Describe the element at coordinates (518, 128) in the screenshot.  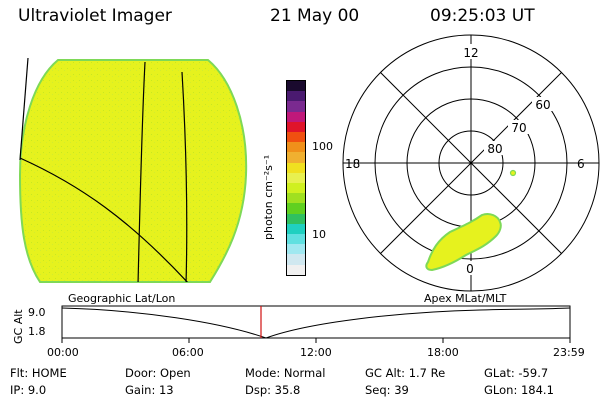
I see `lat-label-70: 70` at that location.